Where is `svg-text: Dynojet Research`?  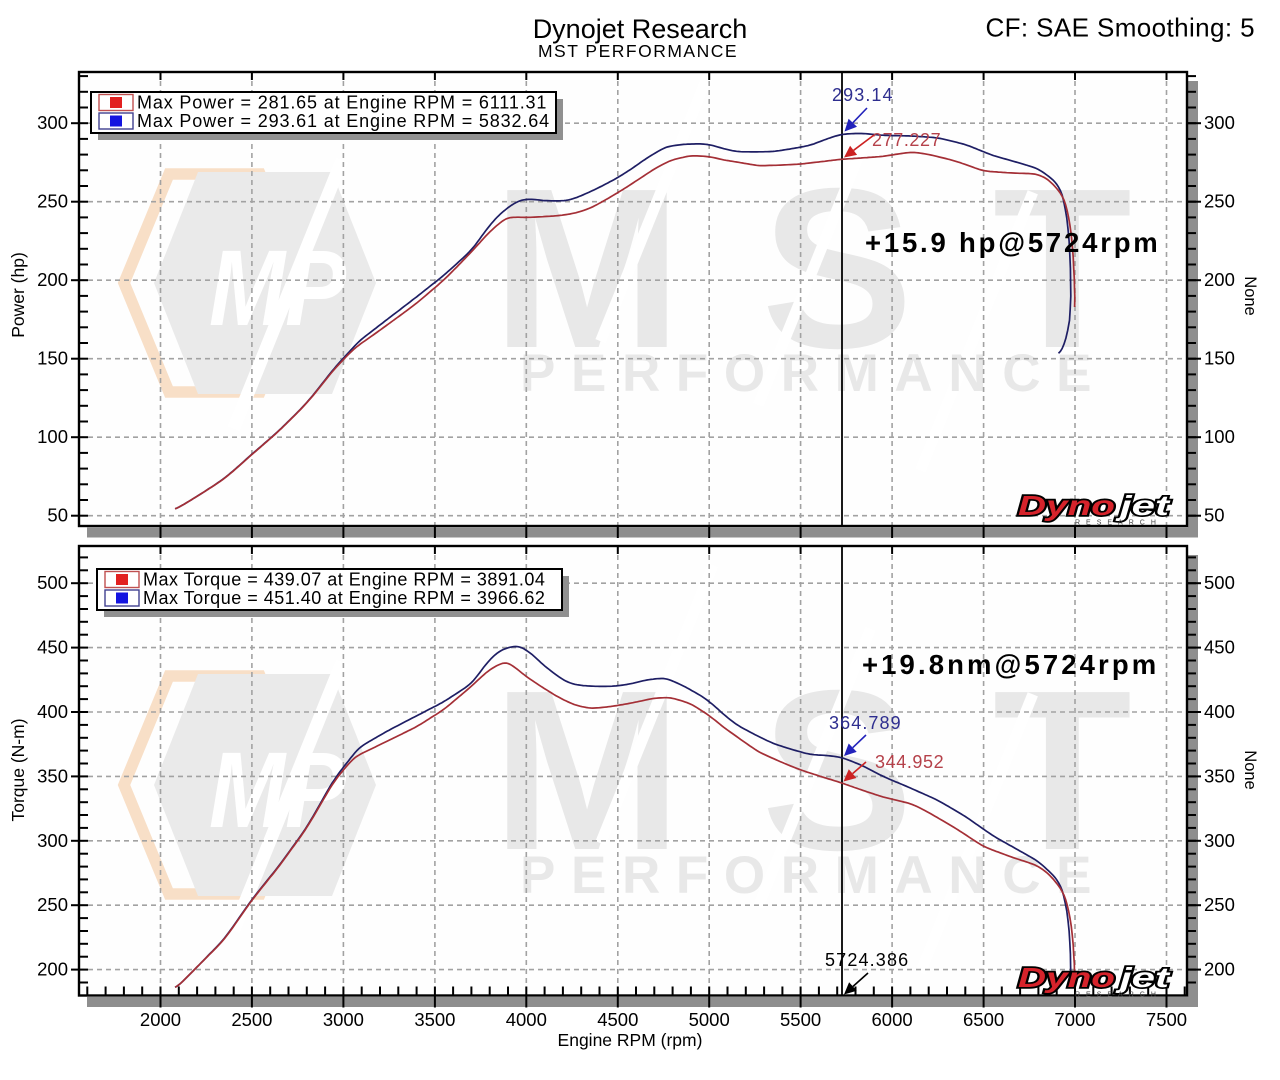 svg-text: Dynojet Research is located at coordinates (640, 29).